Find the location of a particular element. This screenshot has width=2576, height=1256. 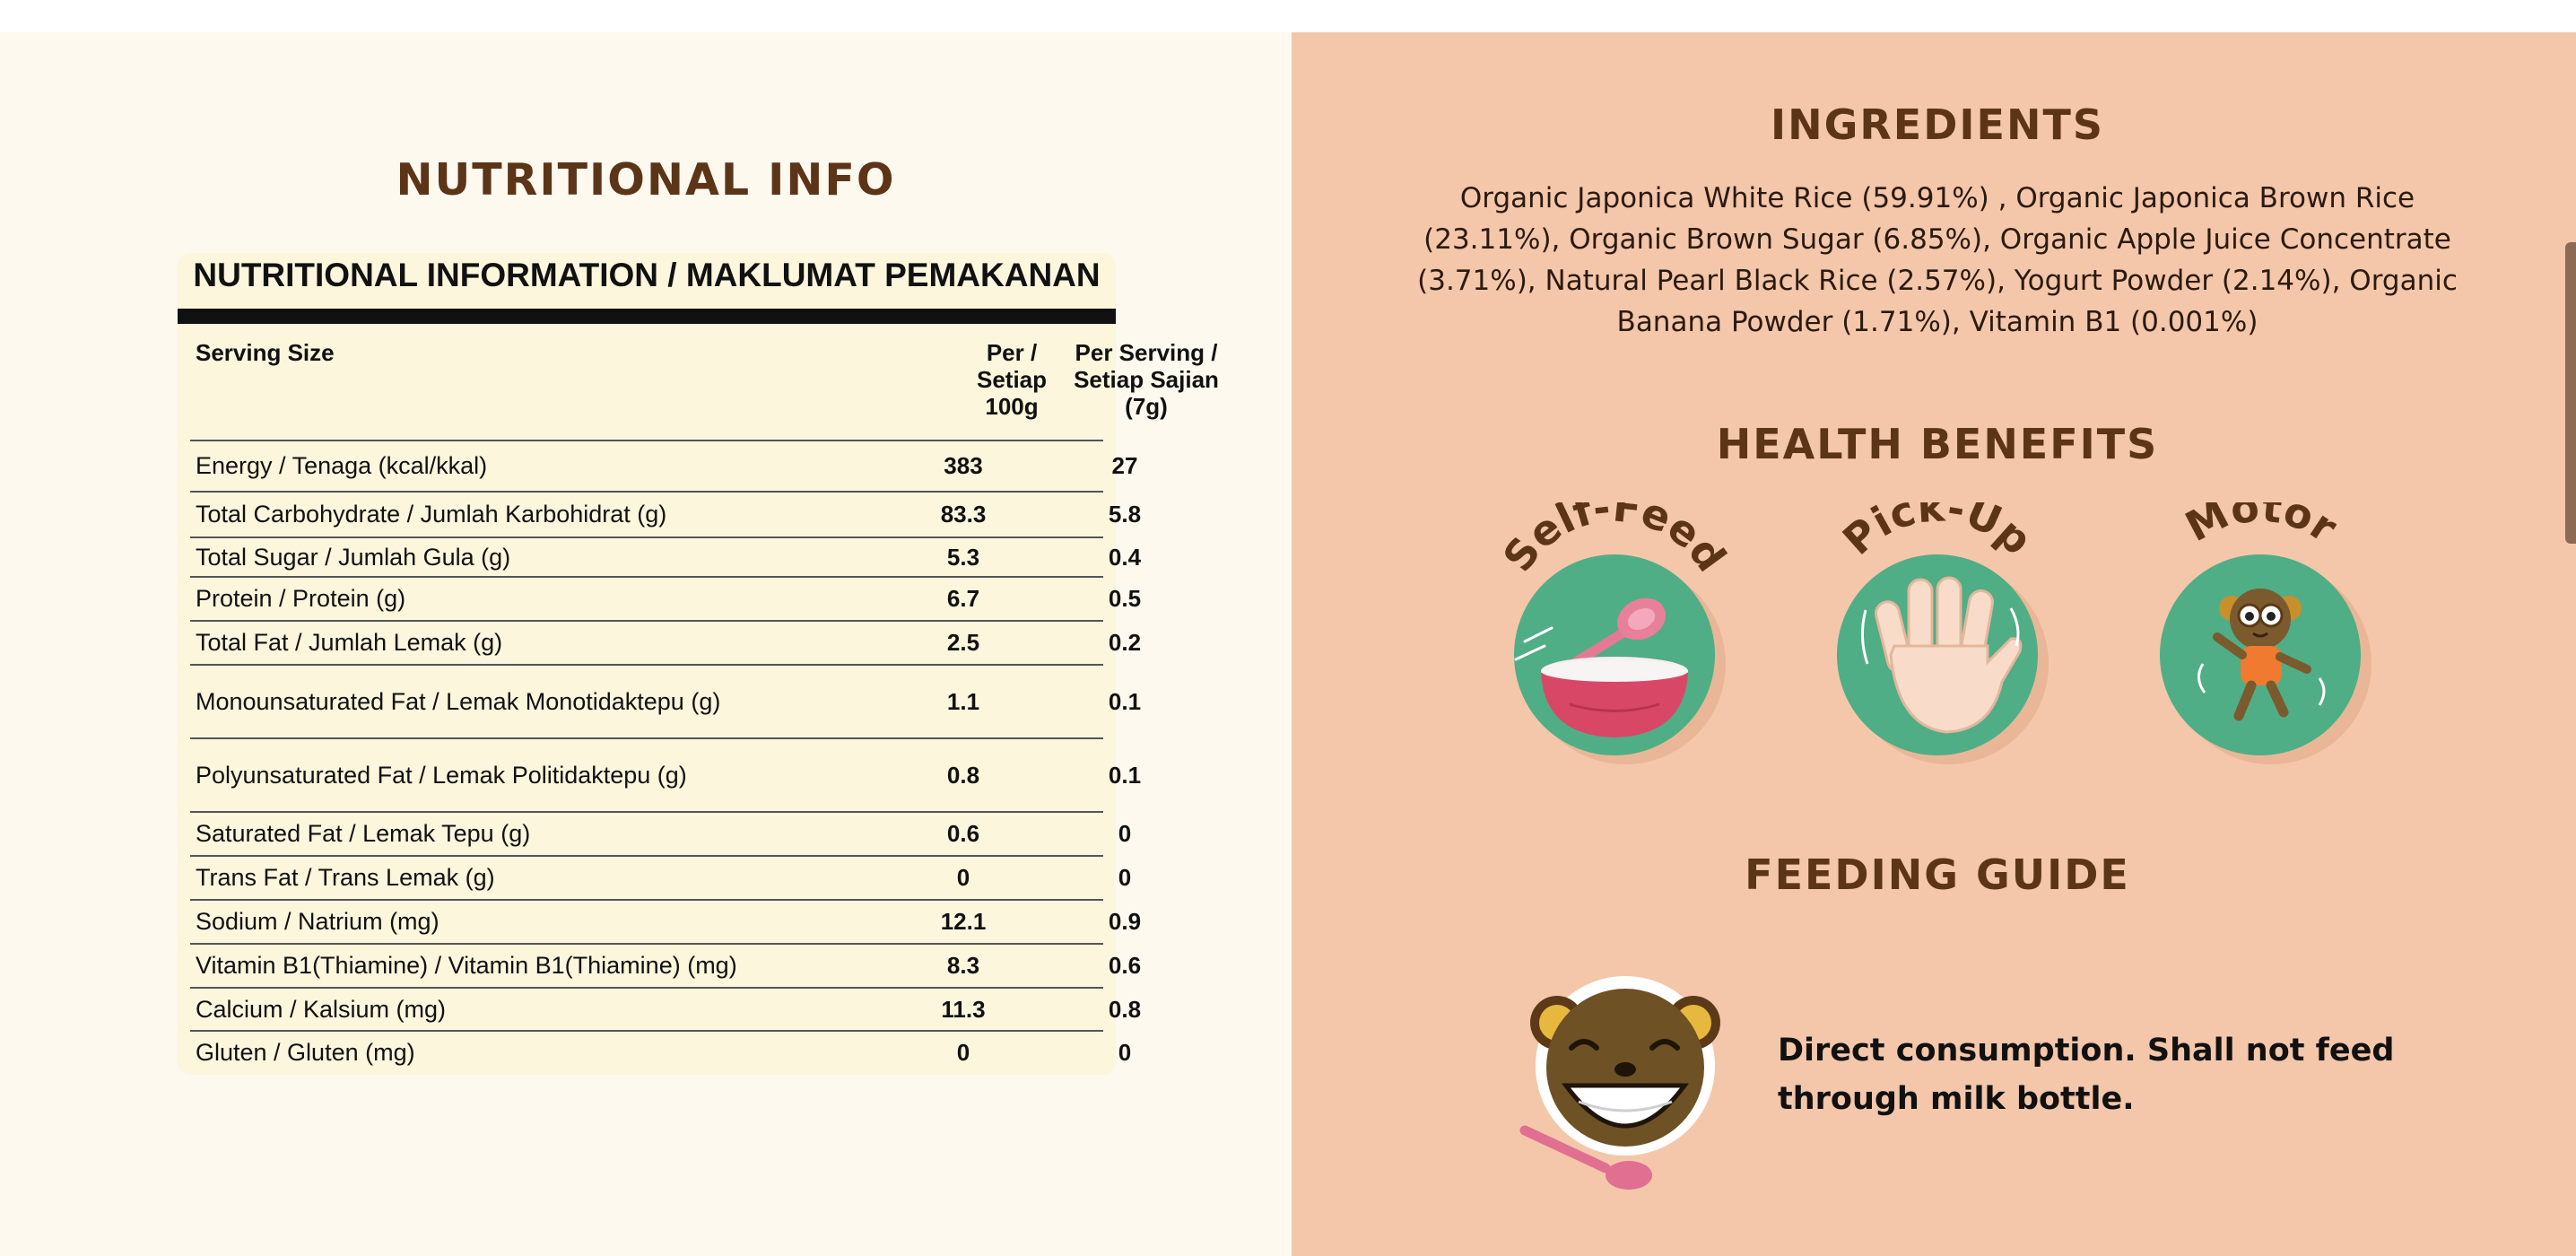

benefit-pick-up: Pick-Up is located at coordinates (1937, 645).